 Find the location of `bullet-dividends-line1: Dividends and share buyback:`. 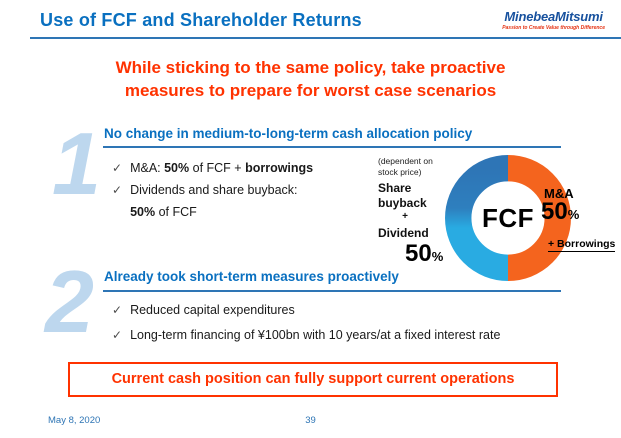

bullet-dividends-line1: Dividends and share buyback: is located at coordinates (214, 190).